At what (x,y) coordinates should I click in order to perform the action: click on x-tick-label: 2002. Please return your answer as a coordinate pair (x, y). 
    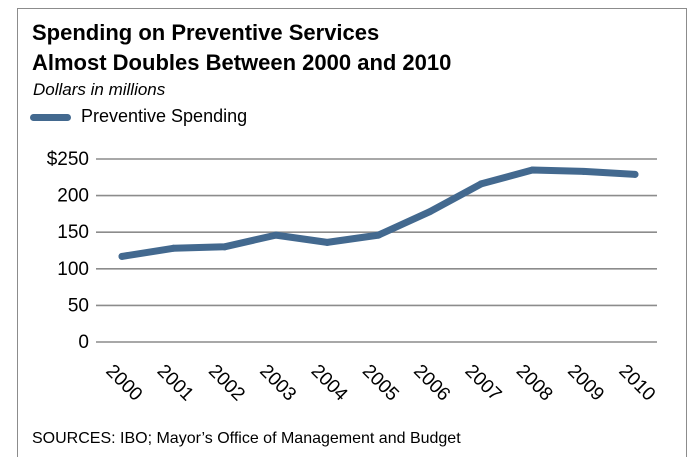
    Looking at the image, I should click on (226, 383).